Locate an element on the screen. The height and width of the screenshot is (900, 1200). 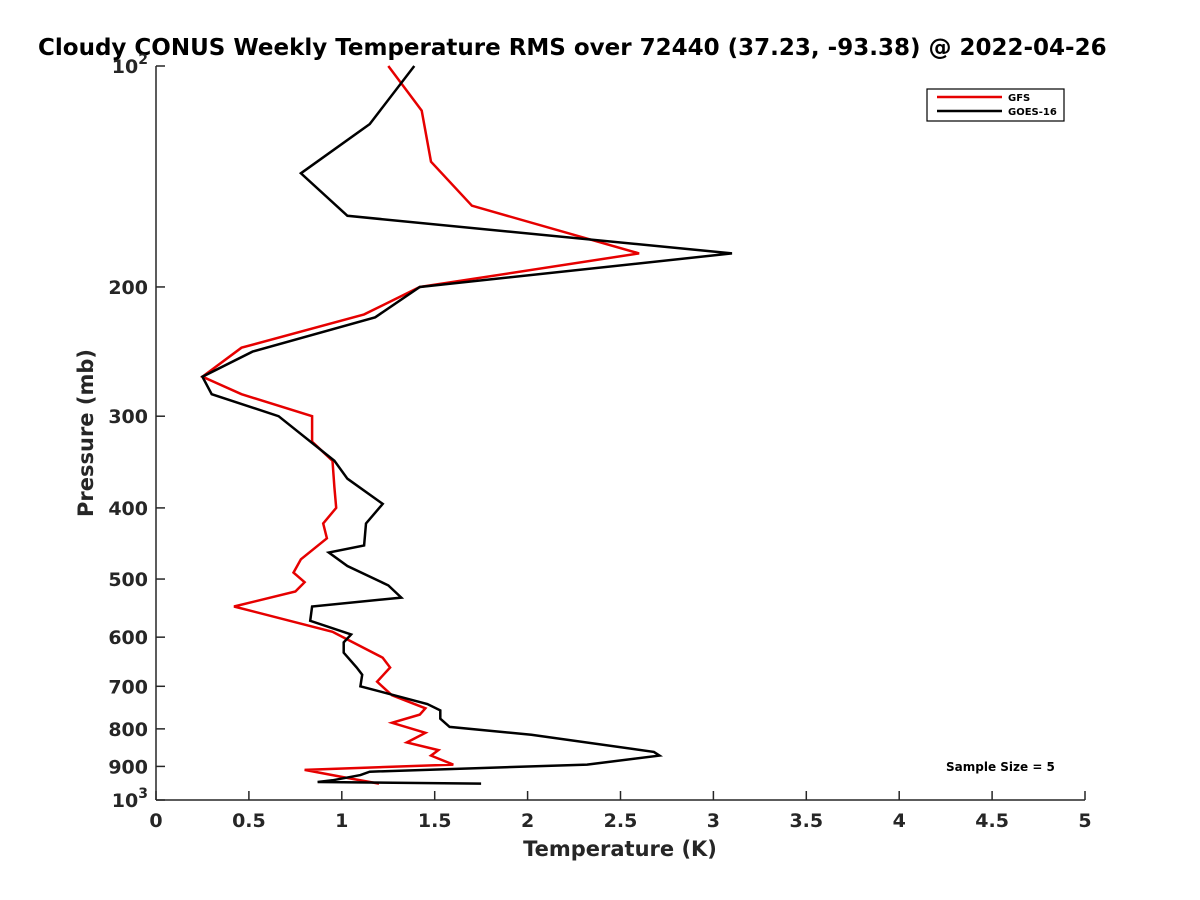
x-tick-label: 3.5 is located at coordinates (806, 821).